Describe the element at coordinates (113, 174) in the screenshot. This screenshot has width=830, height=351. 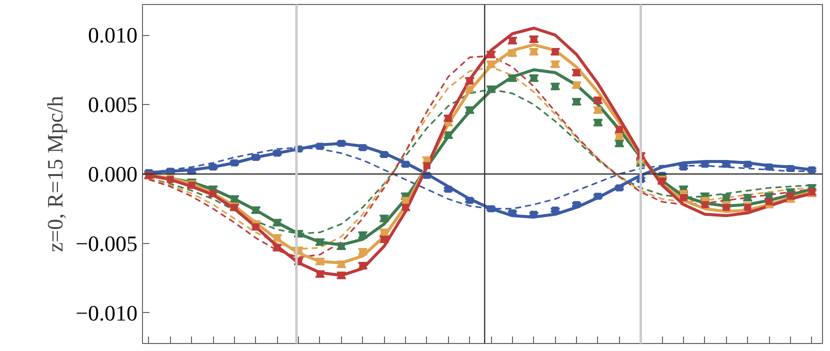
I see `y-tick-label: 0.000` at that location.